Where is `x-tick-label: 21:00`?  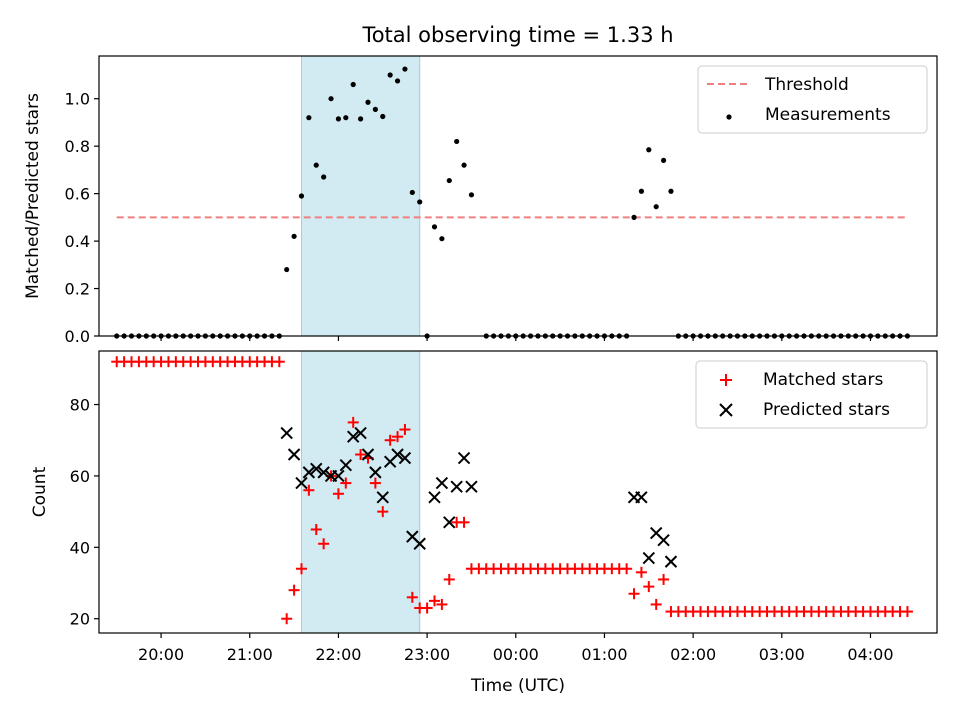 x-tick-label: 21:00 is located at coordinates (250, 654).